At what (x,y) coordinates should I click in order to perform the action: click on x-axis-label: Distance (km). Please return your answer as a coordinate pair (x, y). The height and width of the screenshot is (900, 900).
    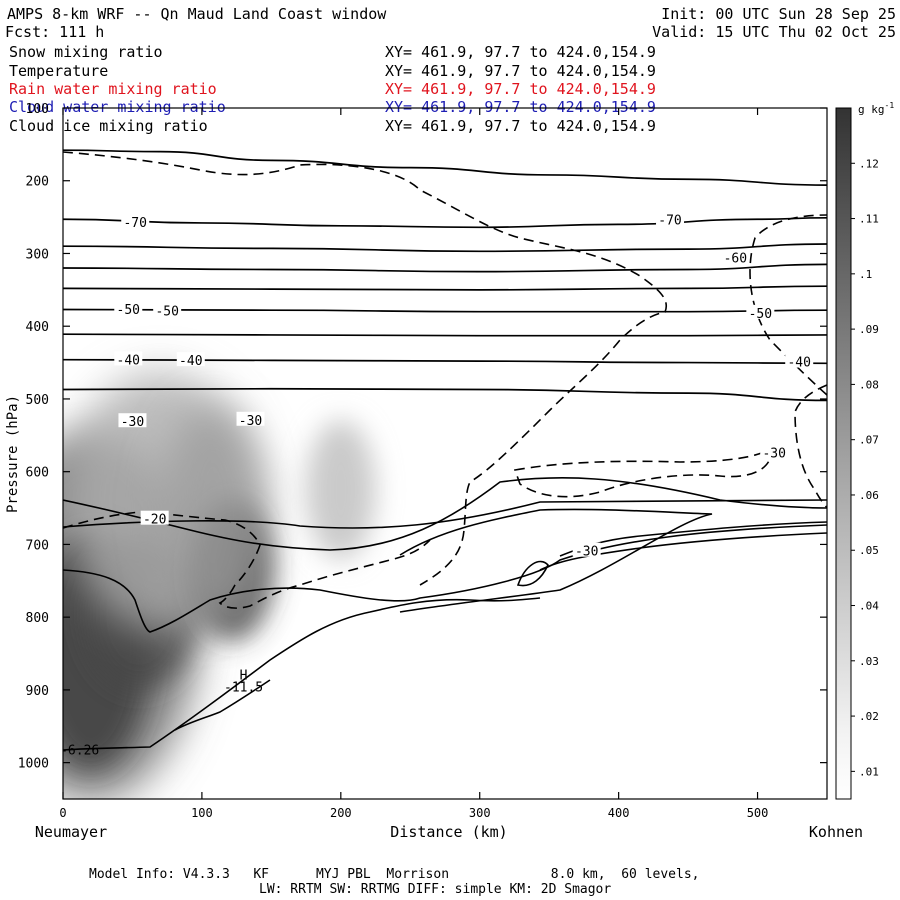
    Looking at the image, I should click on (448, 832).